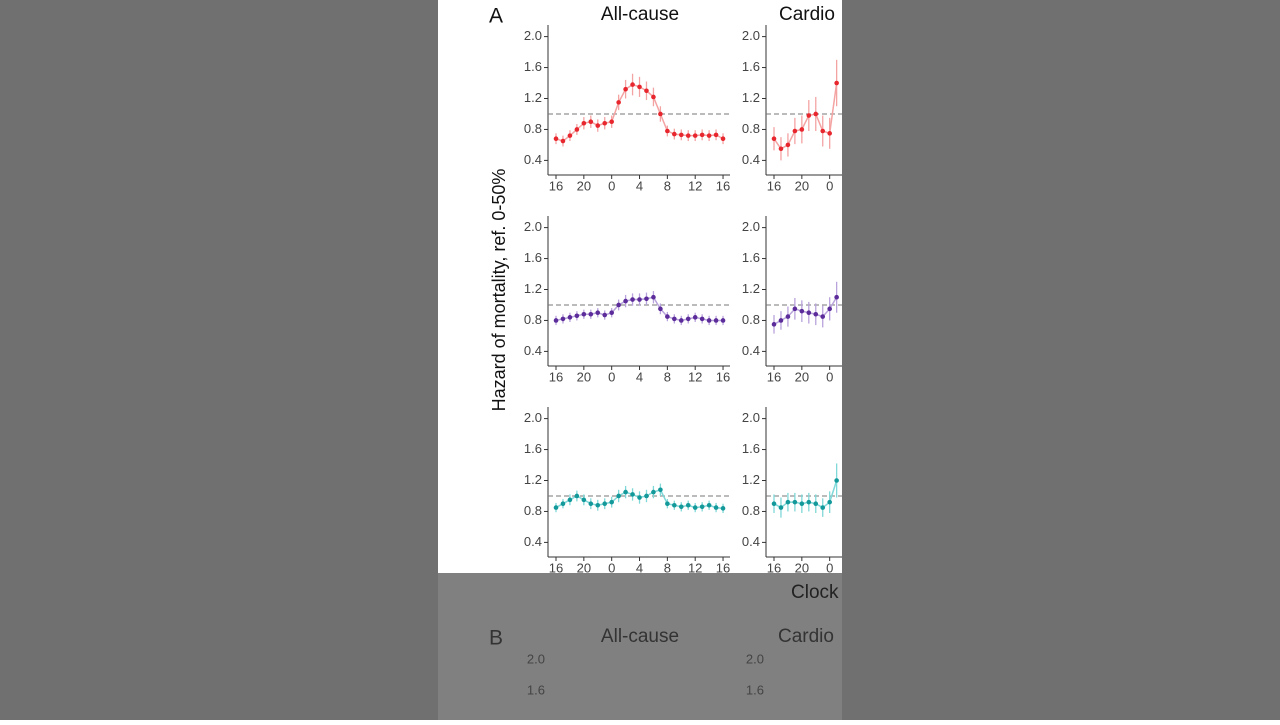  What do you see at coordinates (496, 638) in the screenshot?
I see `panel-label: B` at bounding box center [496, 638].